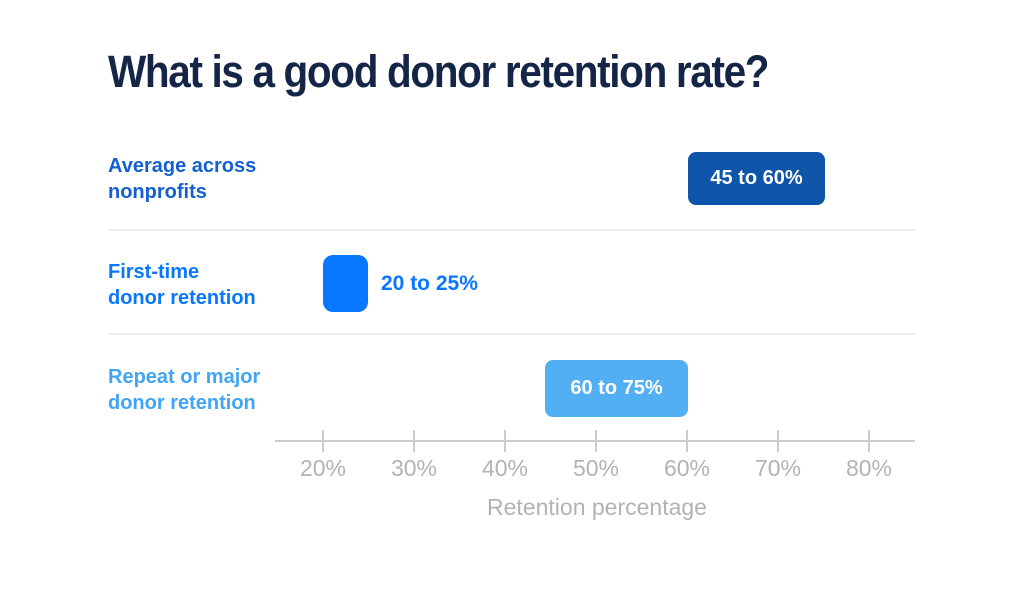  I want to click on x-axis-tick-label: 50%, so click(596, 468).